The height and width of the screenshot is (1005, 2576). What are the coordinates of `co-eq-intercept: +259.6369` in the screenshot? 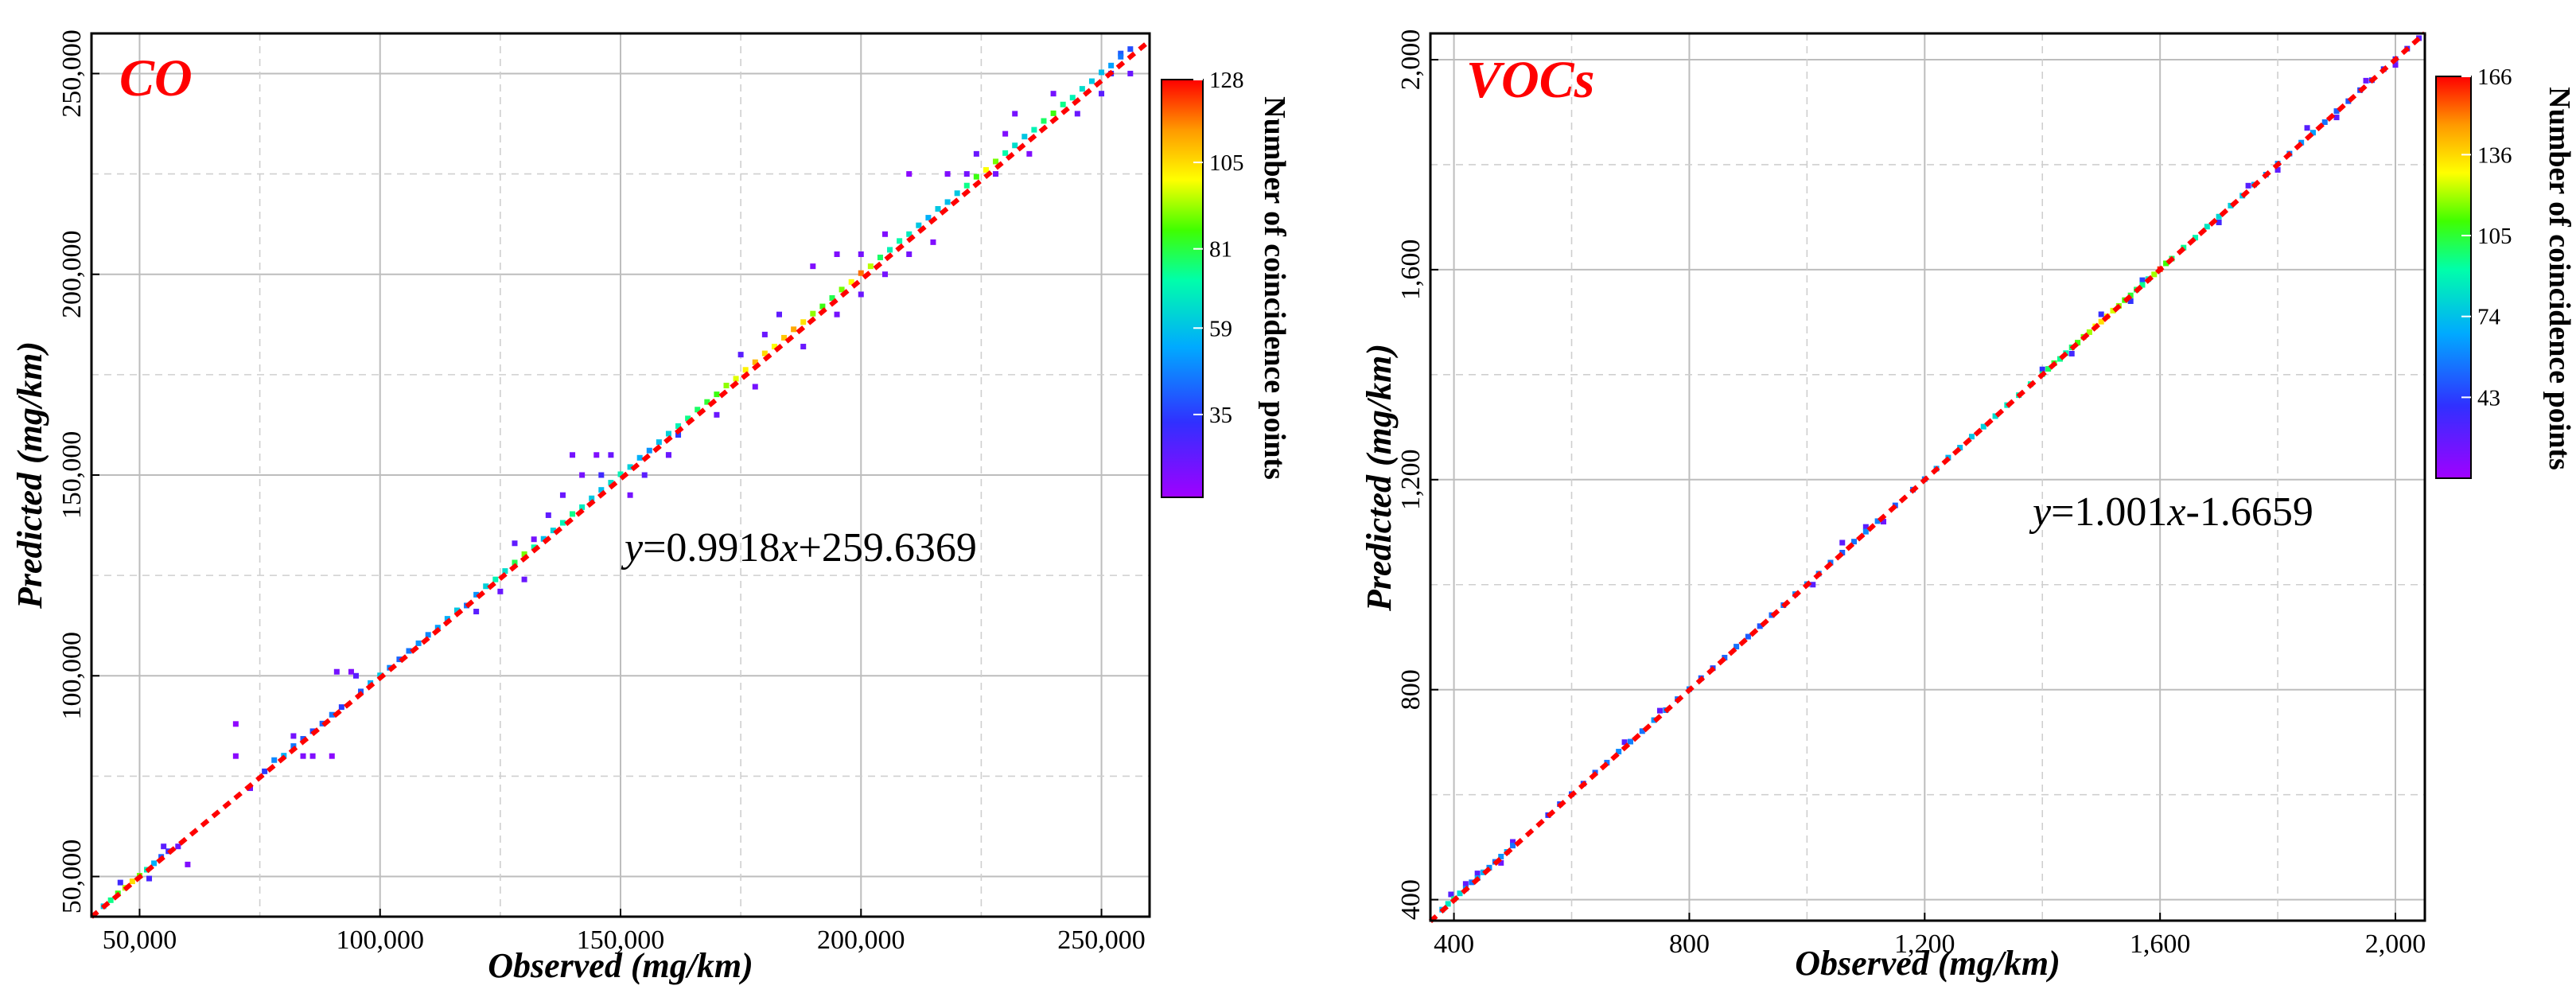 It's located at (888, 548).